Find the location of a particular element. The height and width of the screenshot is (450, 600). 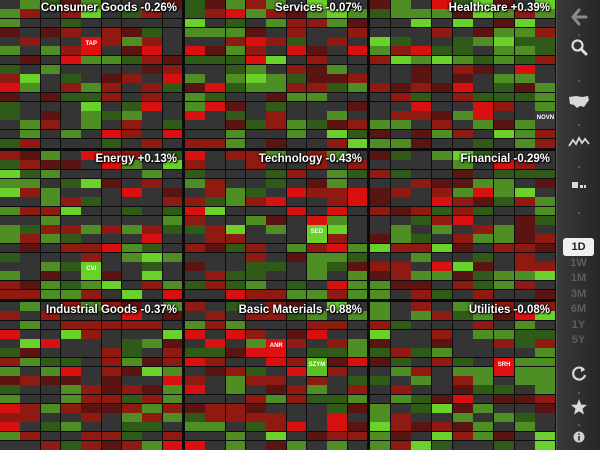

bars-icon is located at coordinates (578, 188).